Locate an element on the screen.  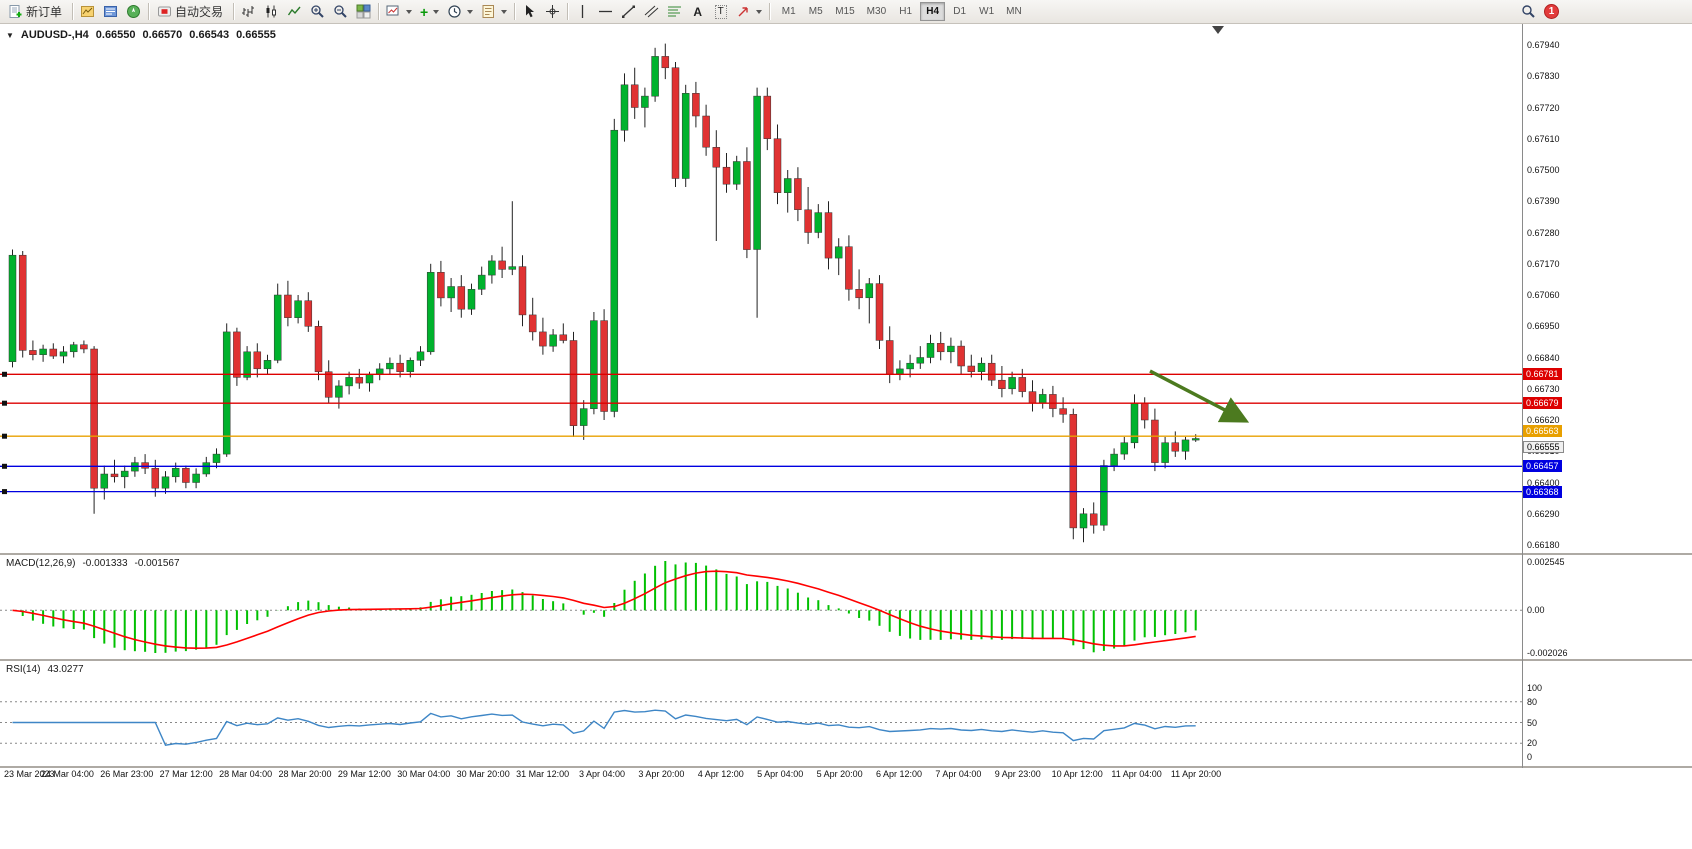
tab-timeframe-m30: M30 is located at coordinates (876, 11).